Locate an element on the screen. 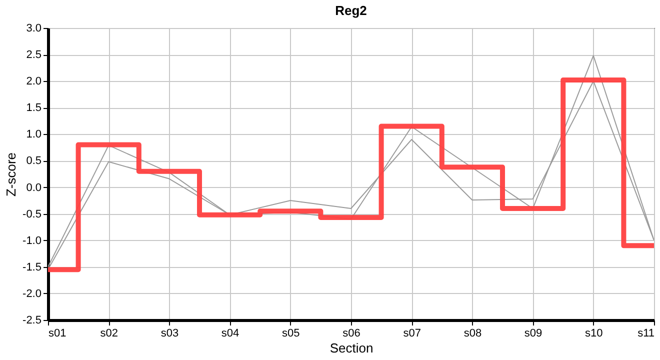  x-tick-label: s04 is located at coordinates (230, 334).